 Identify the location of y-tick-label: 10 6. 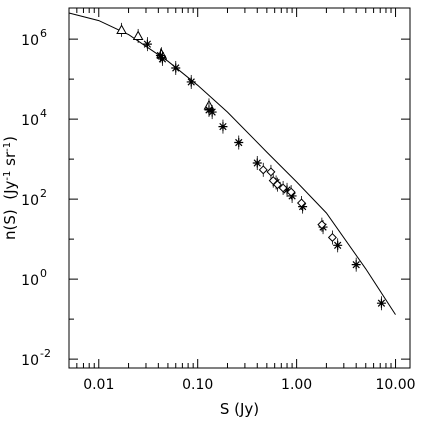
(34, 38).